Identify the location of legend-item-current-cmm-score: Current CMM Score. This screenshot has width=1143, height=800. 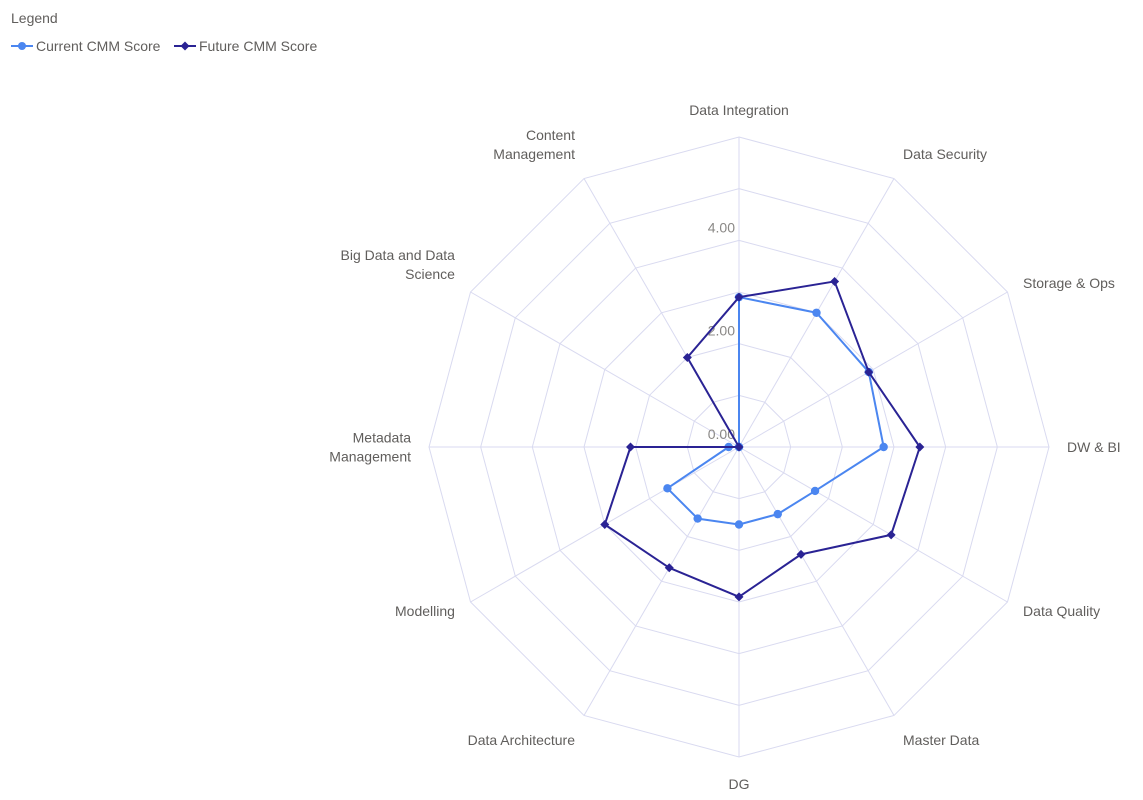
(85, 46).